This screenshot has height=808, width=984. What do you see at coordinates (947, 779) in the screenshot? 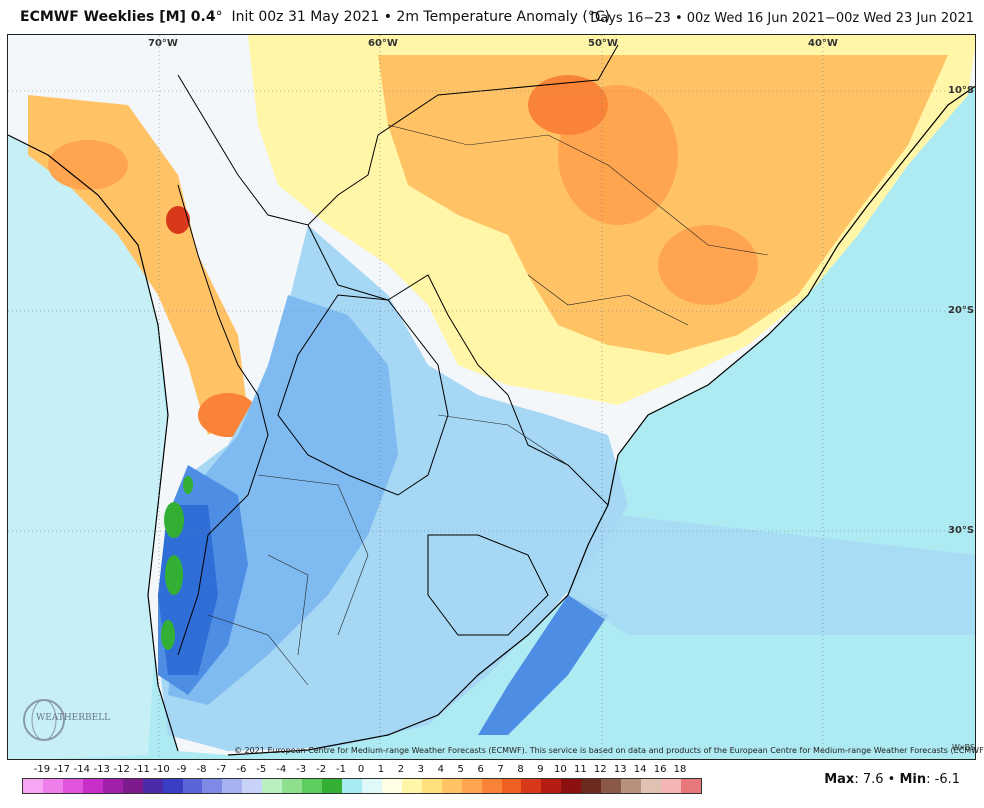
I see `min-value: -6.1` at bounding box center [947, 779].